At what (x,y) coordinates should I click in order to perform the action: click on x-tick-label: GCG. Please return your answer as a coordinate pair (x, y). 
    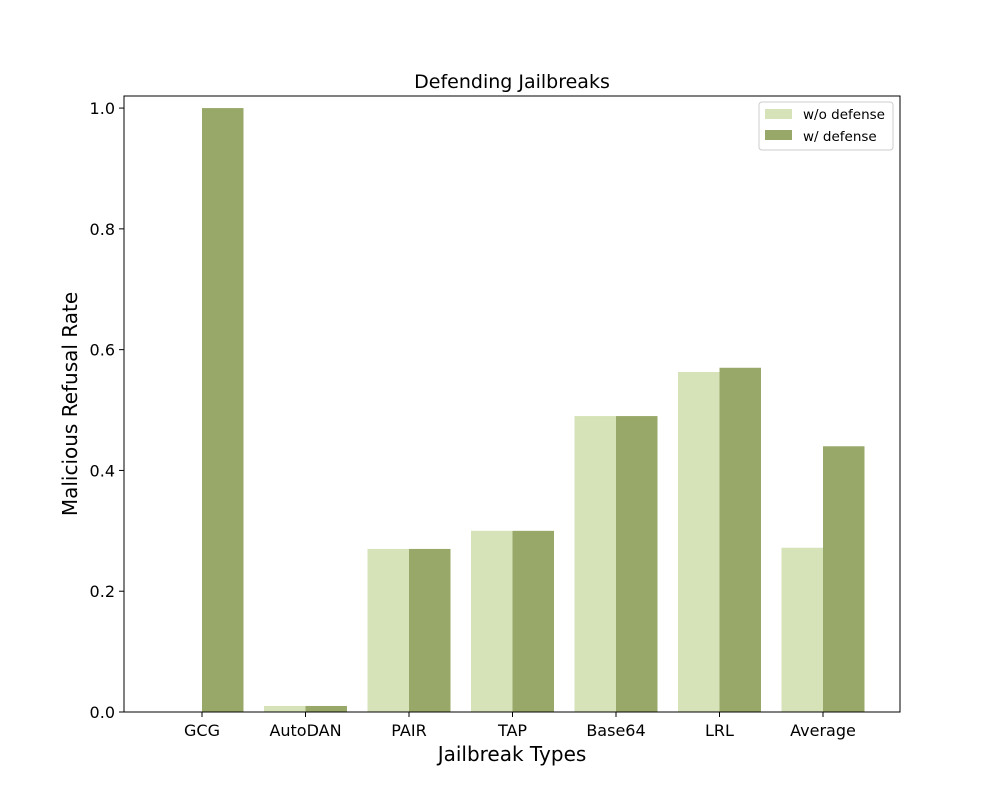
    Looking at the image, I should click on (202, 730).